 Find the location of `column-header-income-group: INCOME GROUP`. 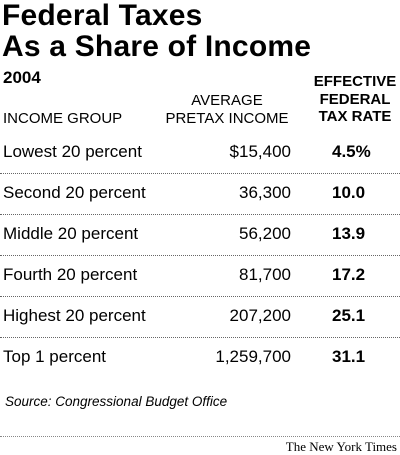

column-header-income-group: INCOME GROUP is located at coordinates (63, 118).